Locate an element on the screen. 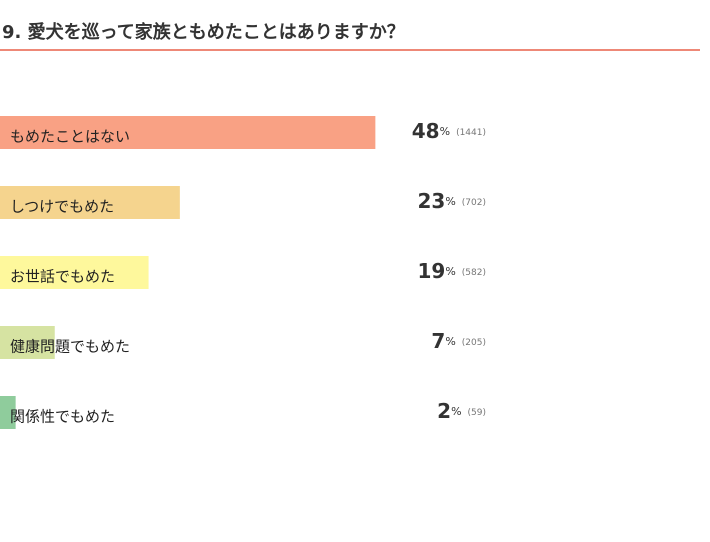  value-label: 23% (702) is located at coordinates (452, 201).